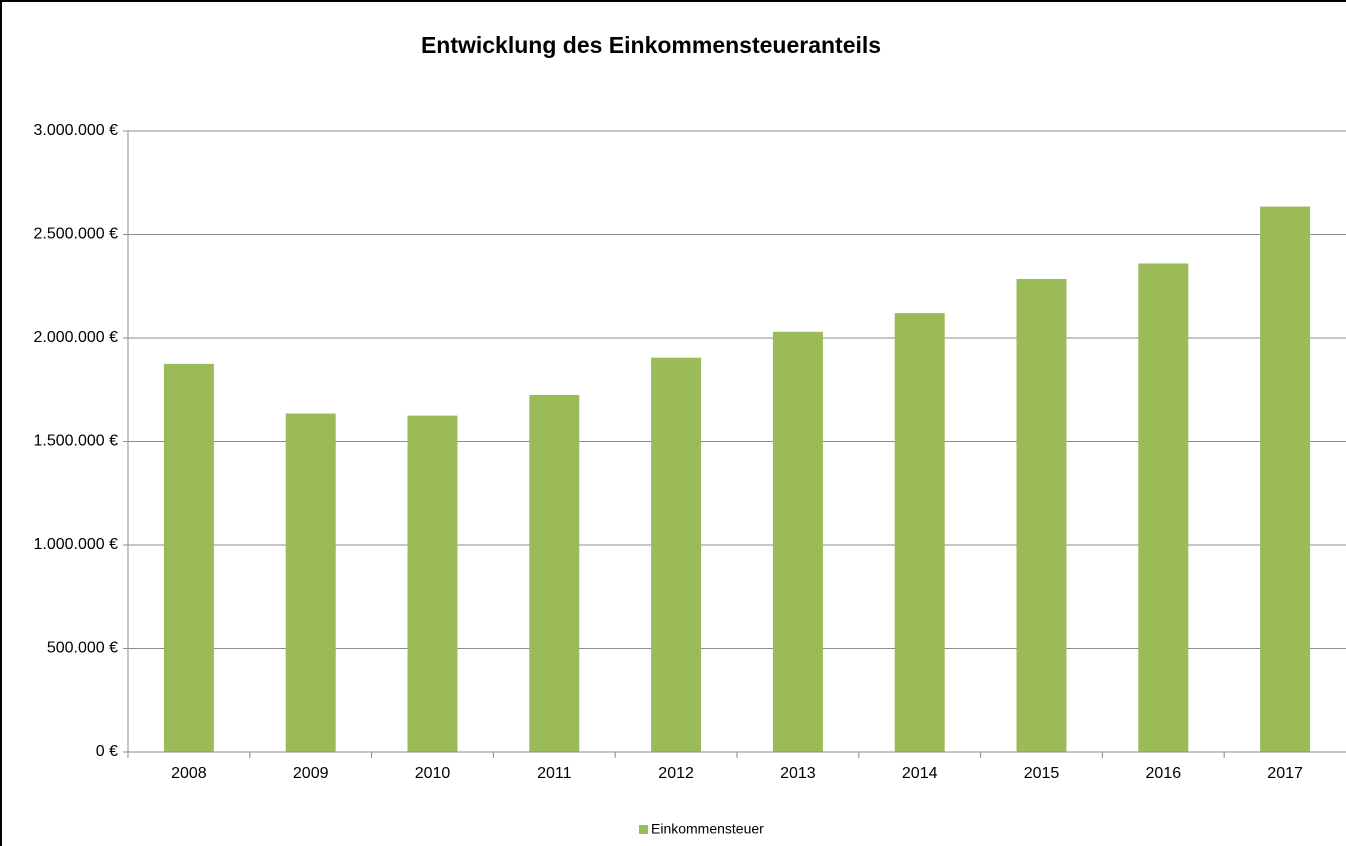 The image size is (1346, 846). Describe the element at coordinates (920, 773) in the screenshot. I see `x-tick-label: 2014` at that location.